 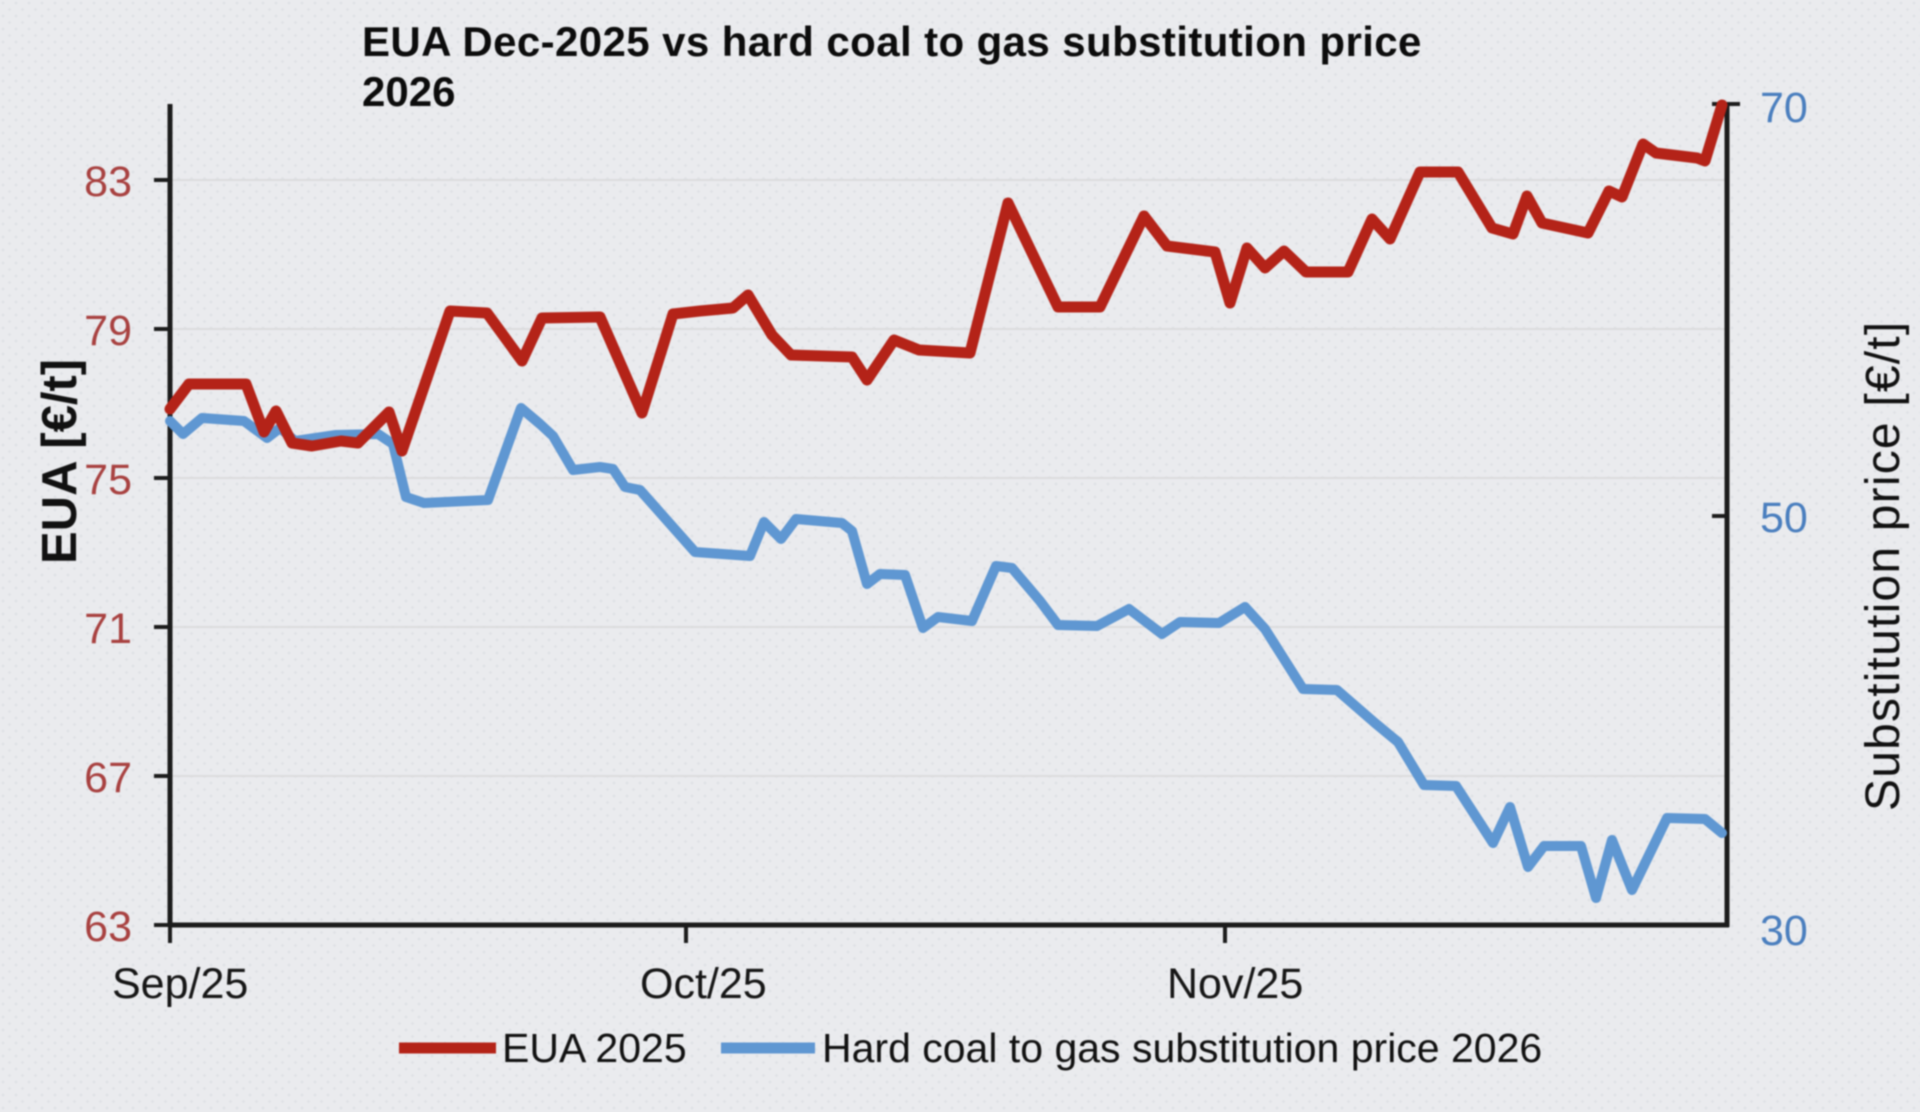 I want to click on svg-text: 83, so click(x=108, y=182).